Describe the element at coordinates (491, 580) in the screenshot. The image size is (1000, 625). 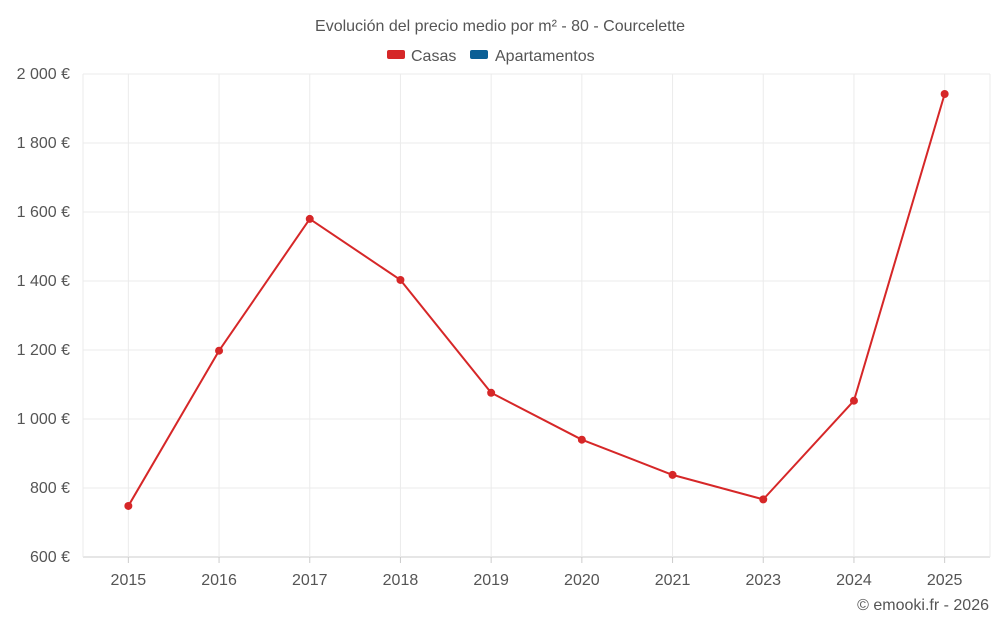
I see `x-tick-label: 2019` at that location.